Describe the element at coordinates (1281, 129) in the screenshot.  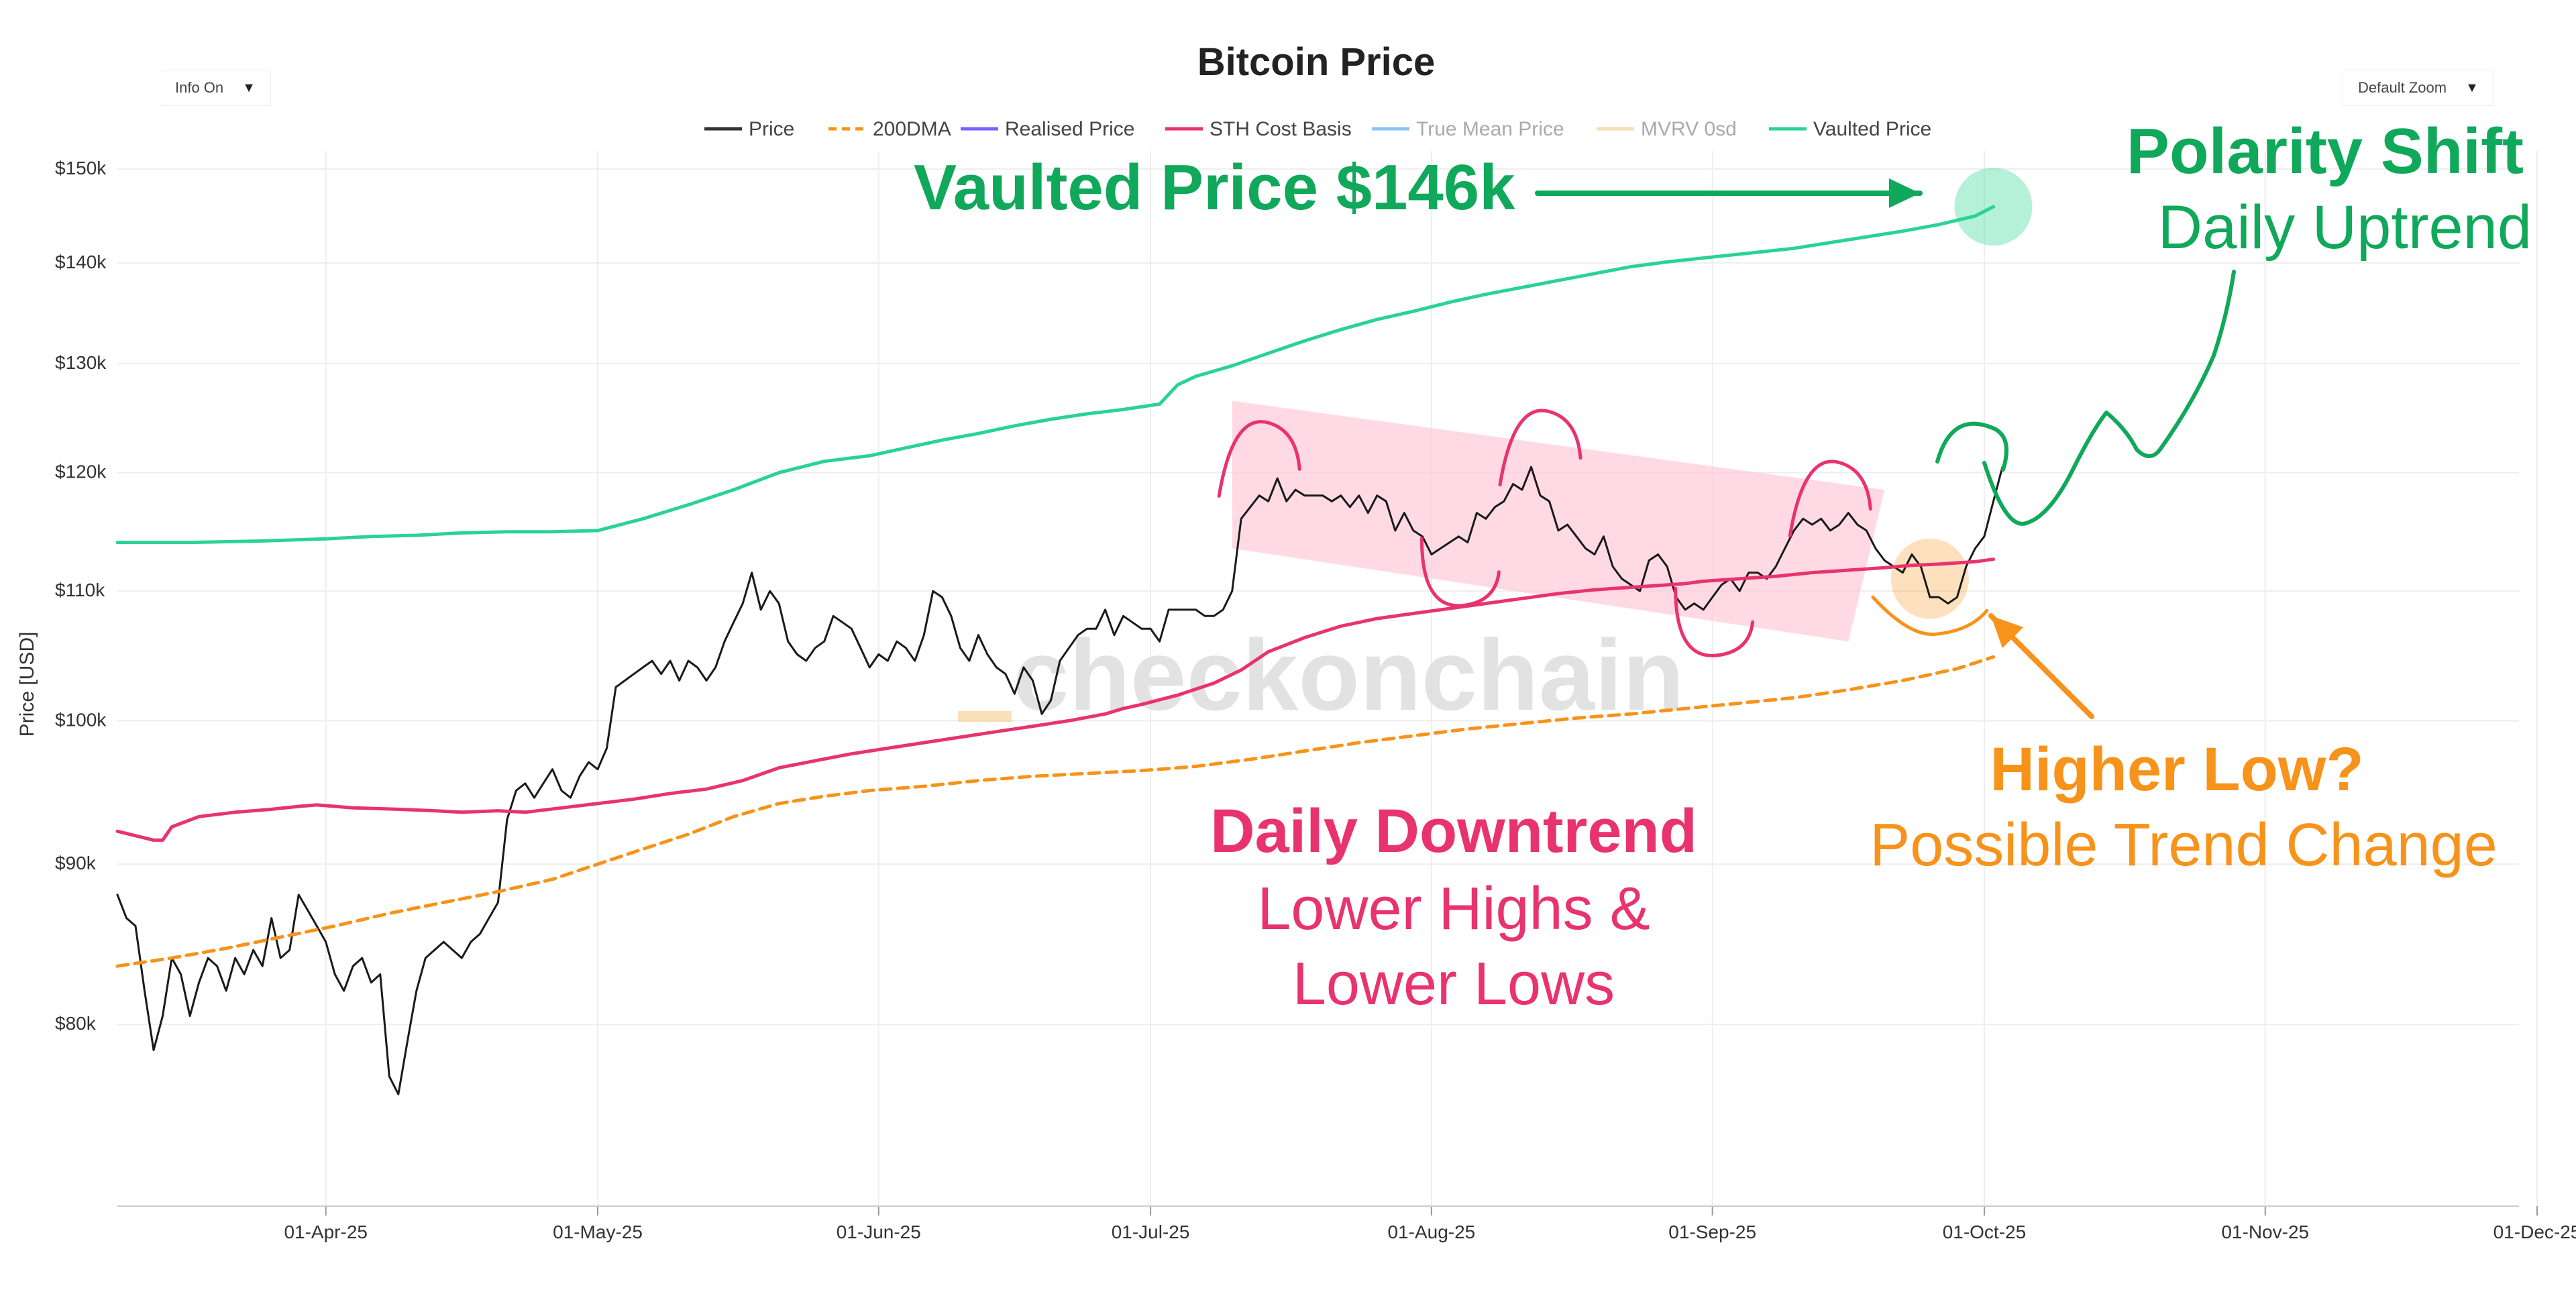
I see `legend-label: STH Cost Basis` at that location.